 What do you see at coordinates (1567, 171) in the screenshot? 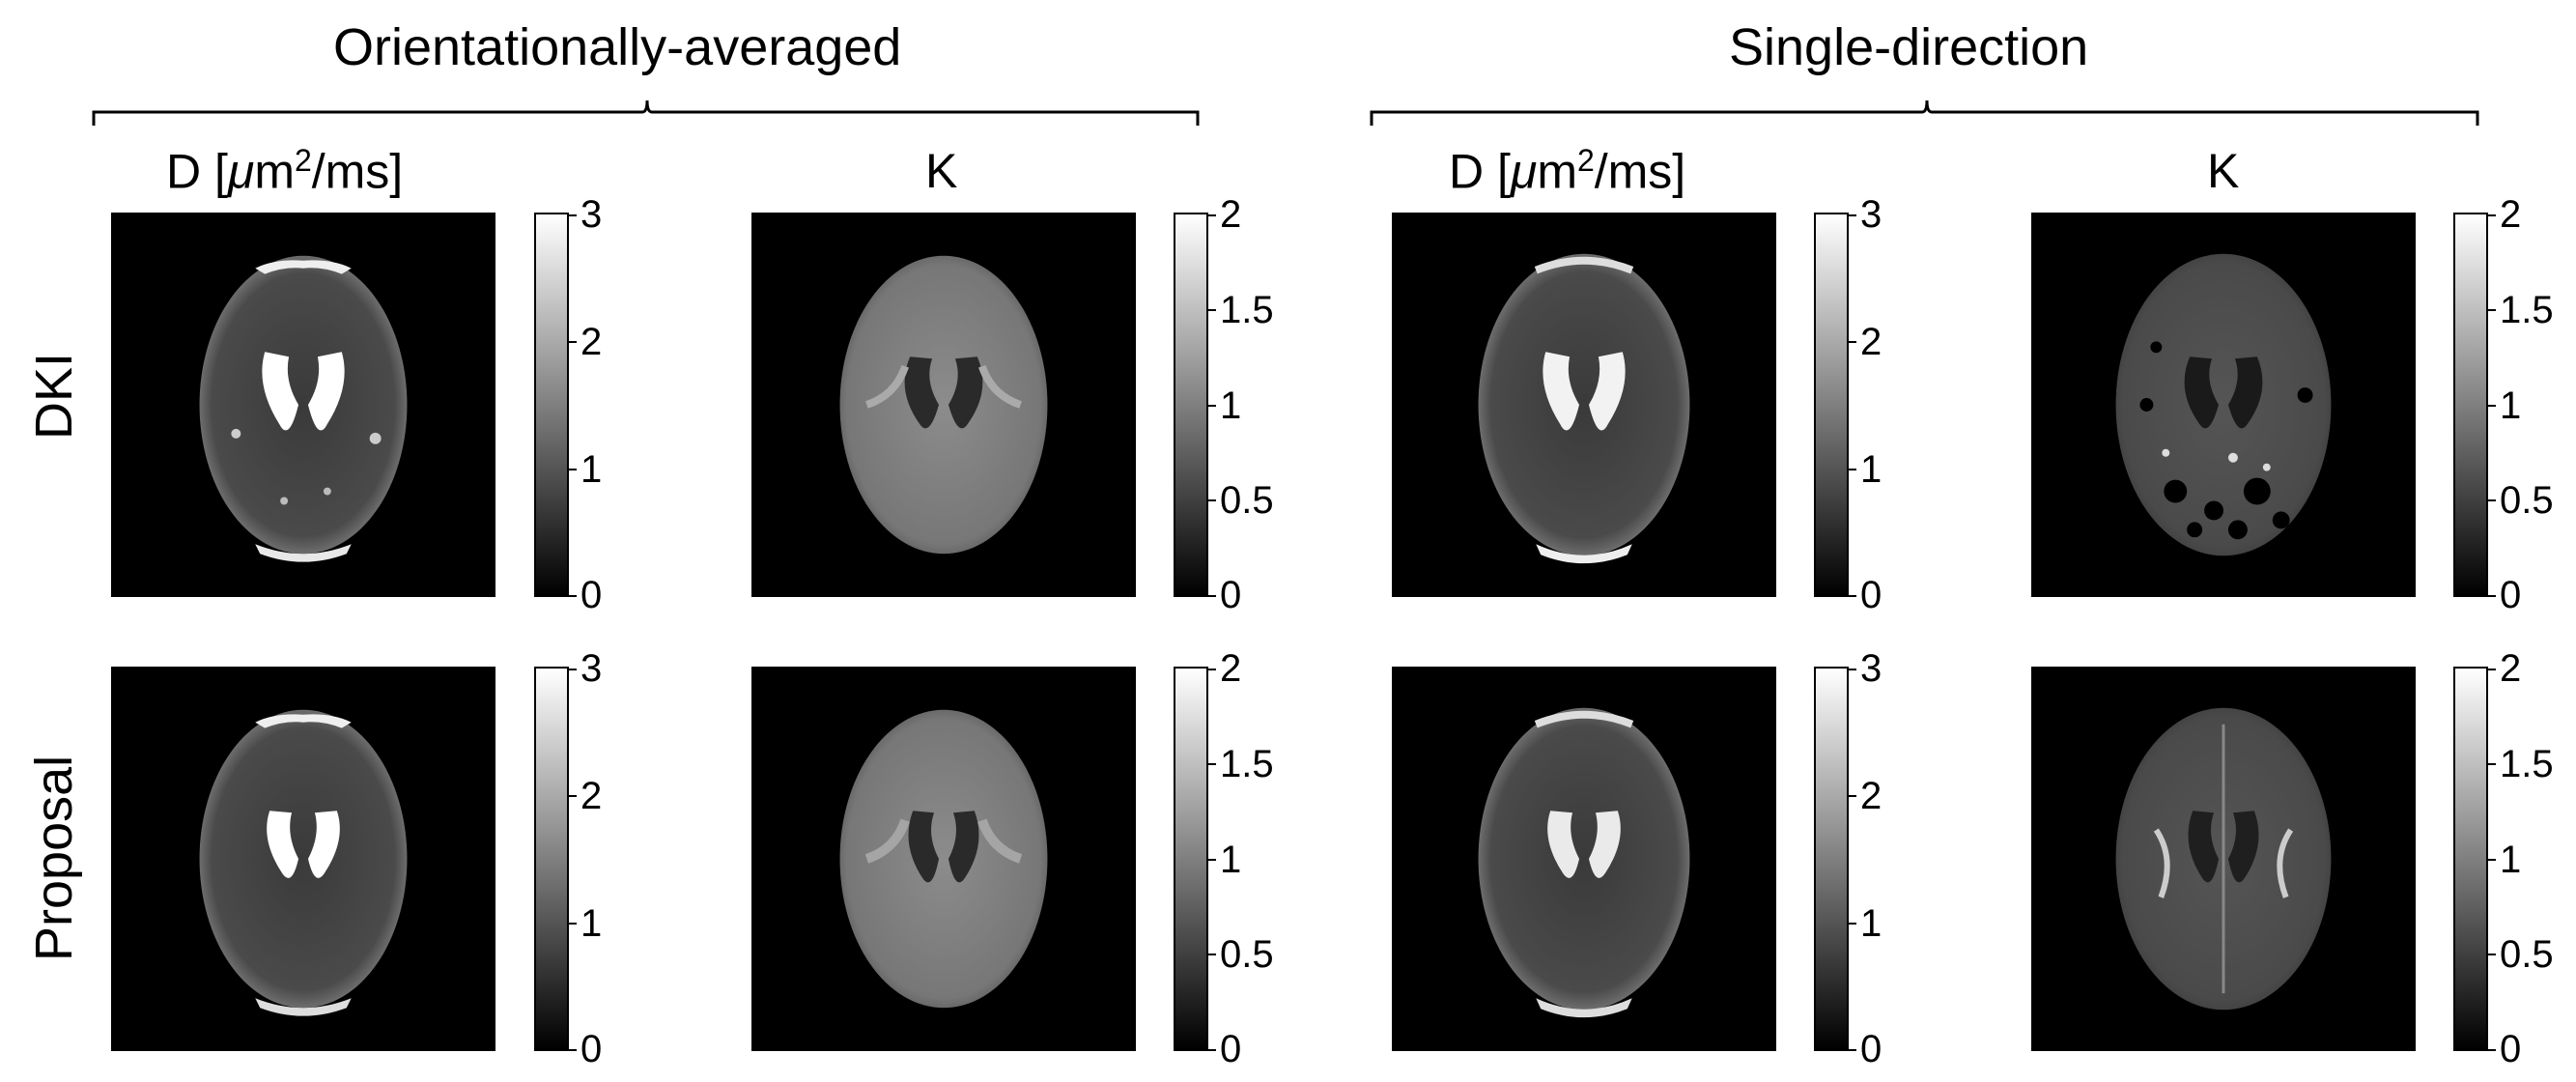
I see `column-title-d-single: D [μm2/ms]` at bounding box center [1567, 171].